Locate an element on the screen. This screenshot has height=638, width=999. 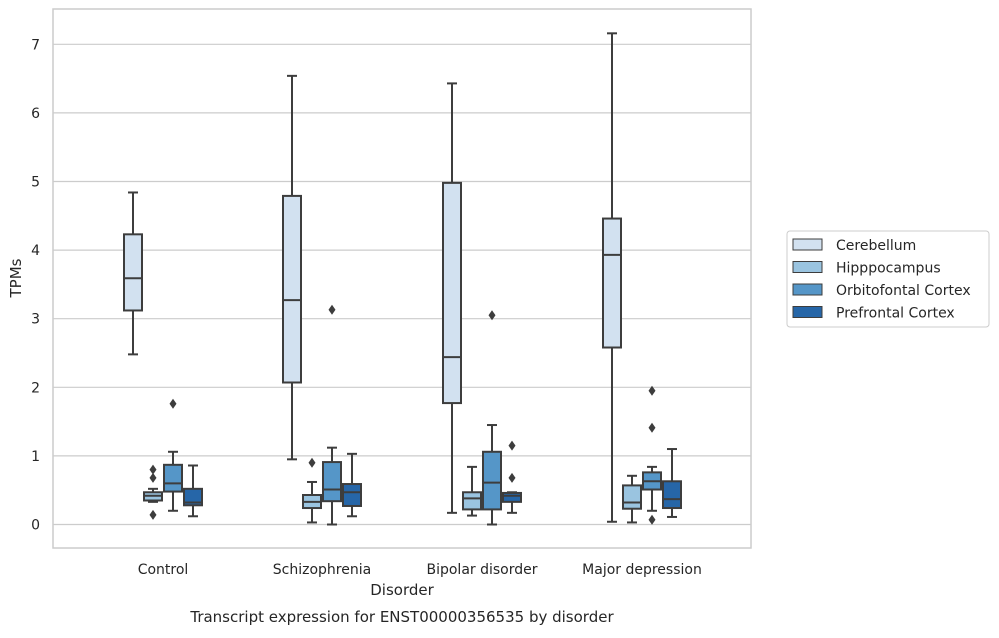
y-tick-label: 6 is located at coordinates (35, 114).